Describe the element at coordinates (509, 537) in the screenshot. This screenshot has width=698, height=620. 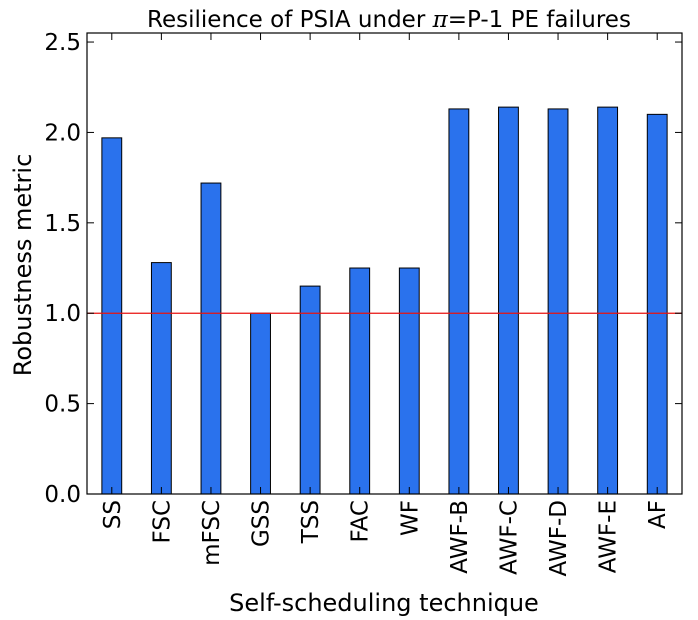
I see `x-tick-label: AWF-C` at that location.